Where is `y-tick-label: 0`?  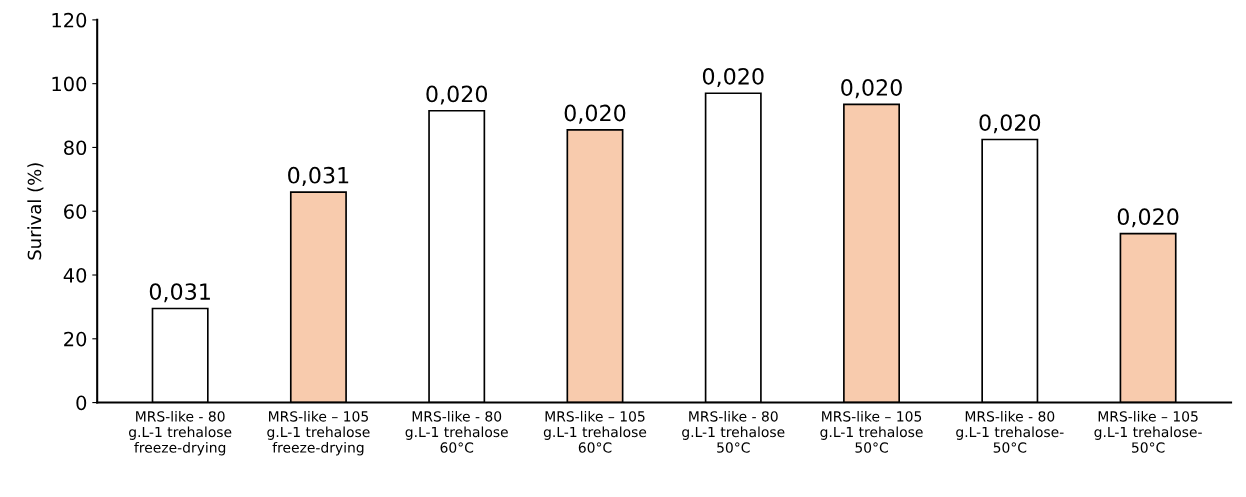 y-tick-label: 0 is located at coordinates (81, 403).